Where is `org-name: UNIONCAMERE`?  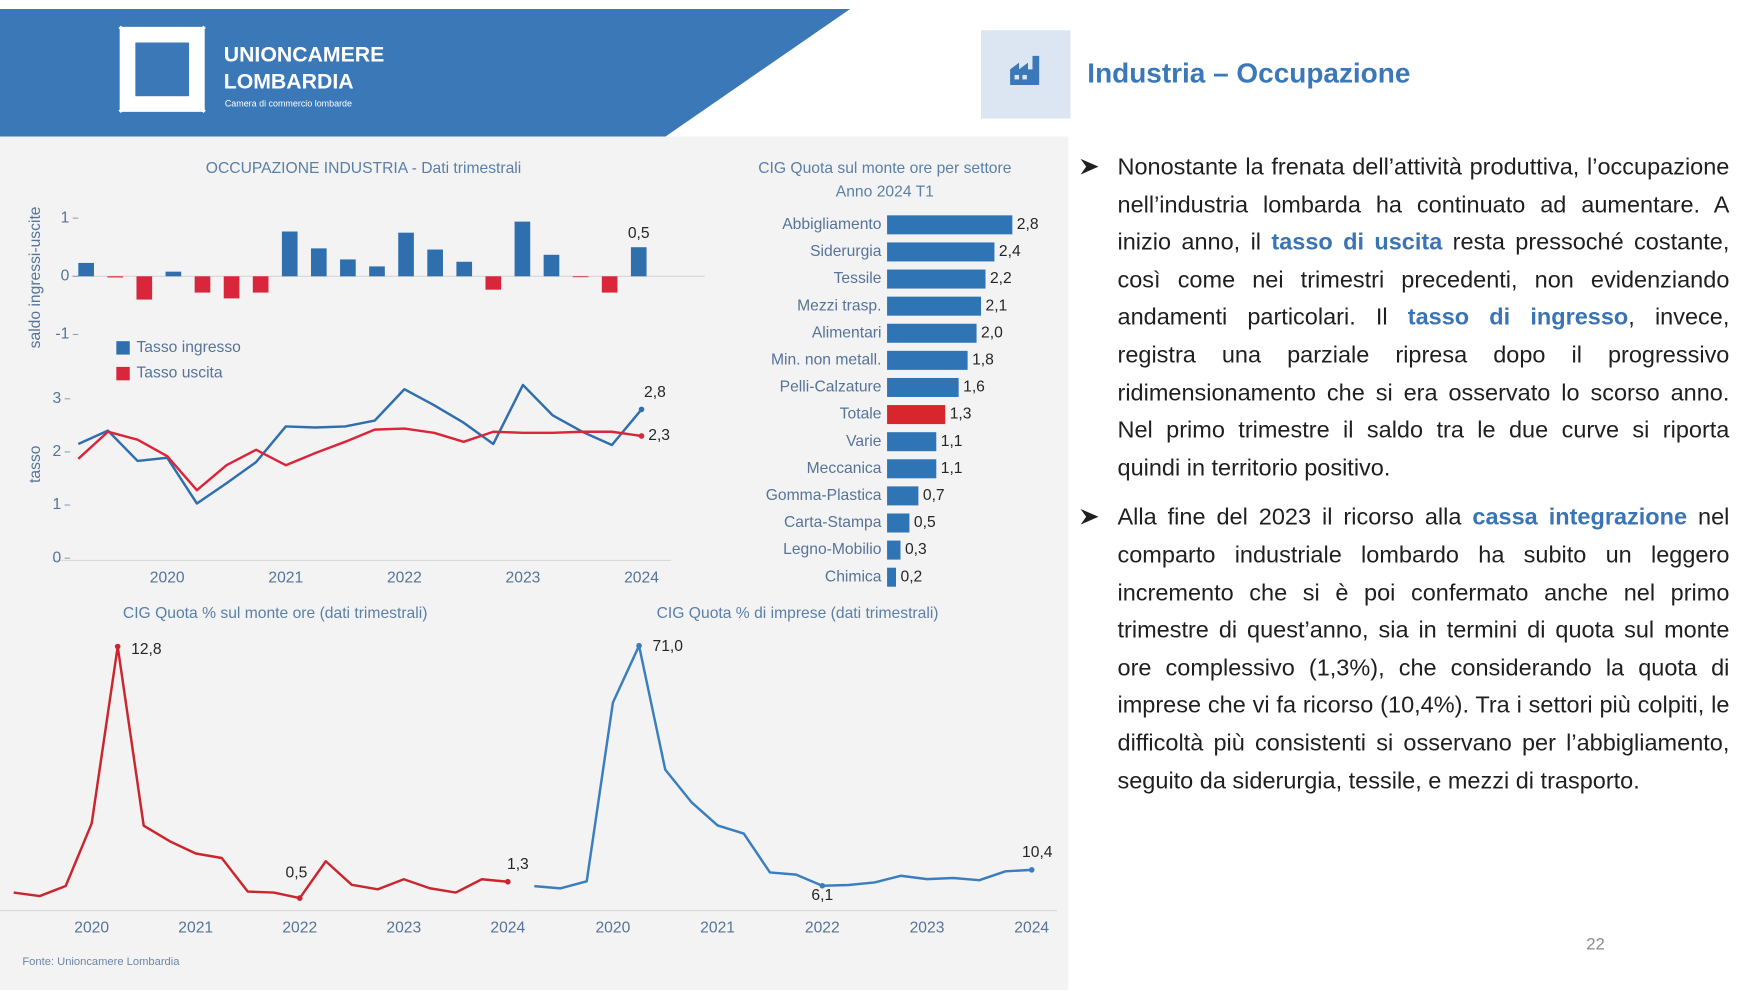 org-name: UNIONCAMERE is located at coordinates (304, 55).